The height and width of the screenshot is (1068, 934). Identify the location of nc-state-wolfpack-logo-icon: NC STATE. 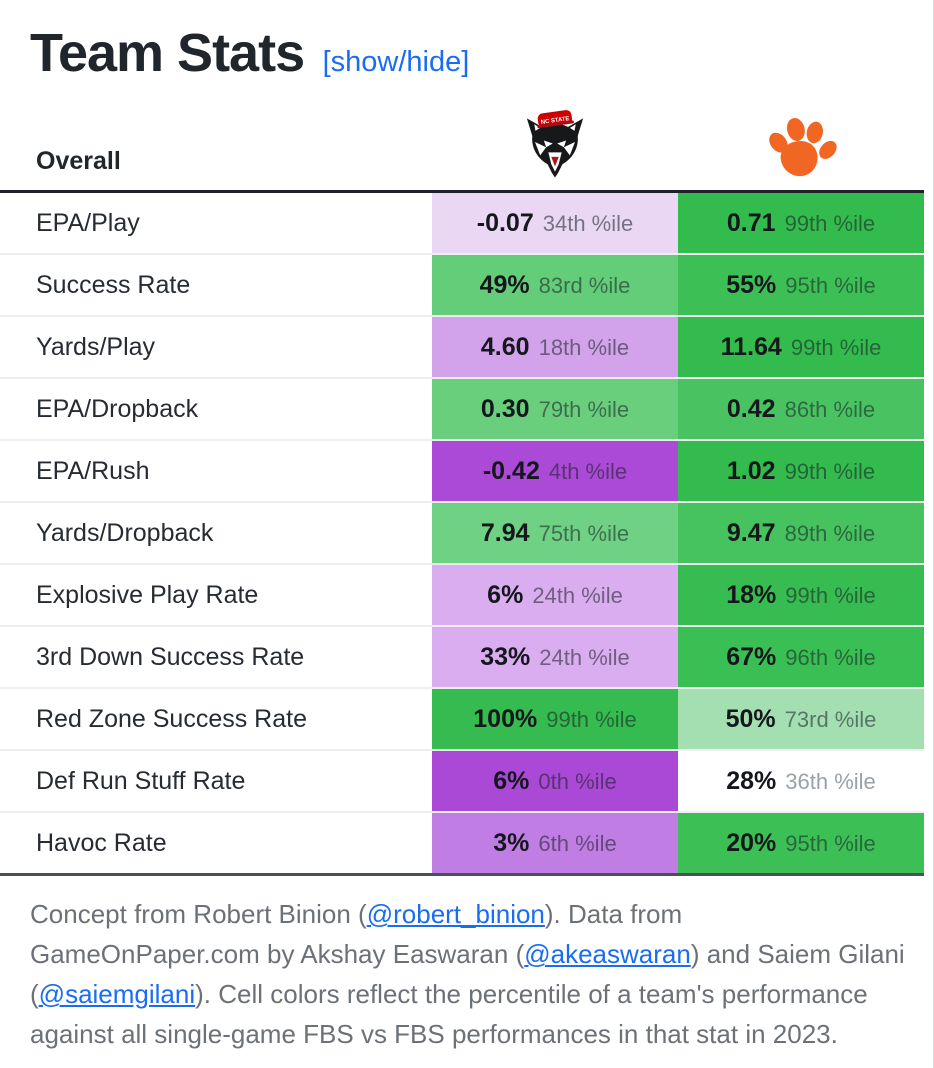
(555, 144).